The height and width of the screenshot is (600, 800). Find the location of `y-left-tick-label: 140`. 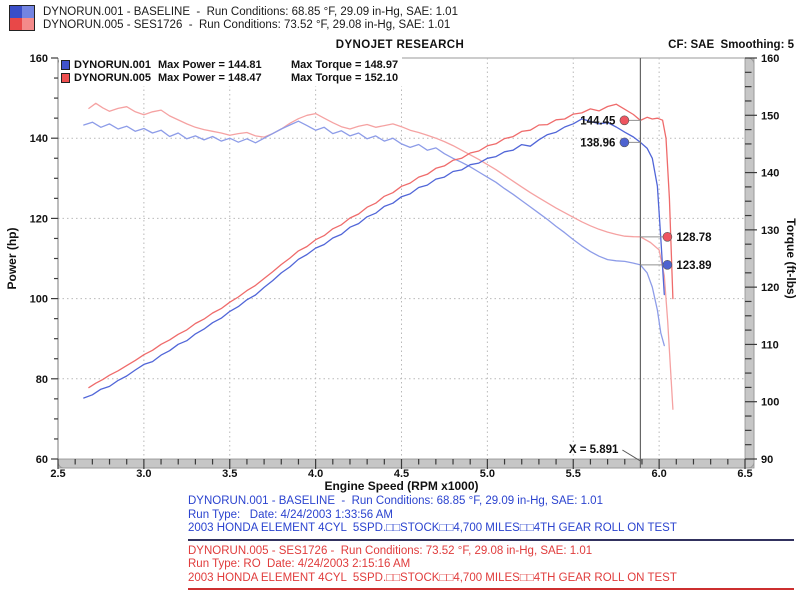

y-left-tick-label: 140 is located at coordinates (39, 139).